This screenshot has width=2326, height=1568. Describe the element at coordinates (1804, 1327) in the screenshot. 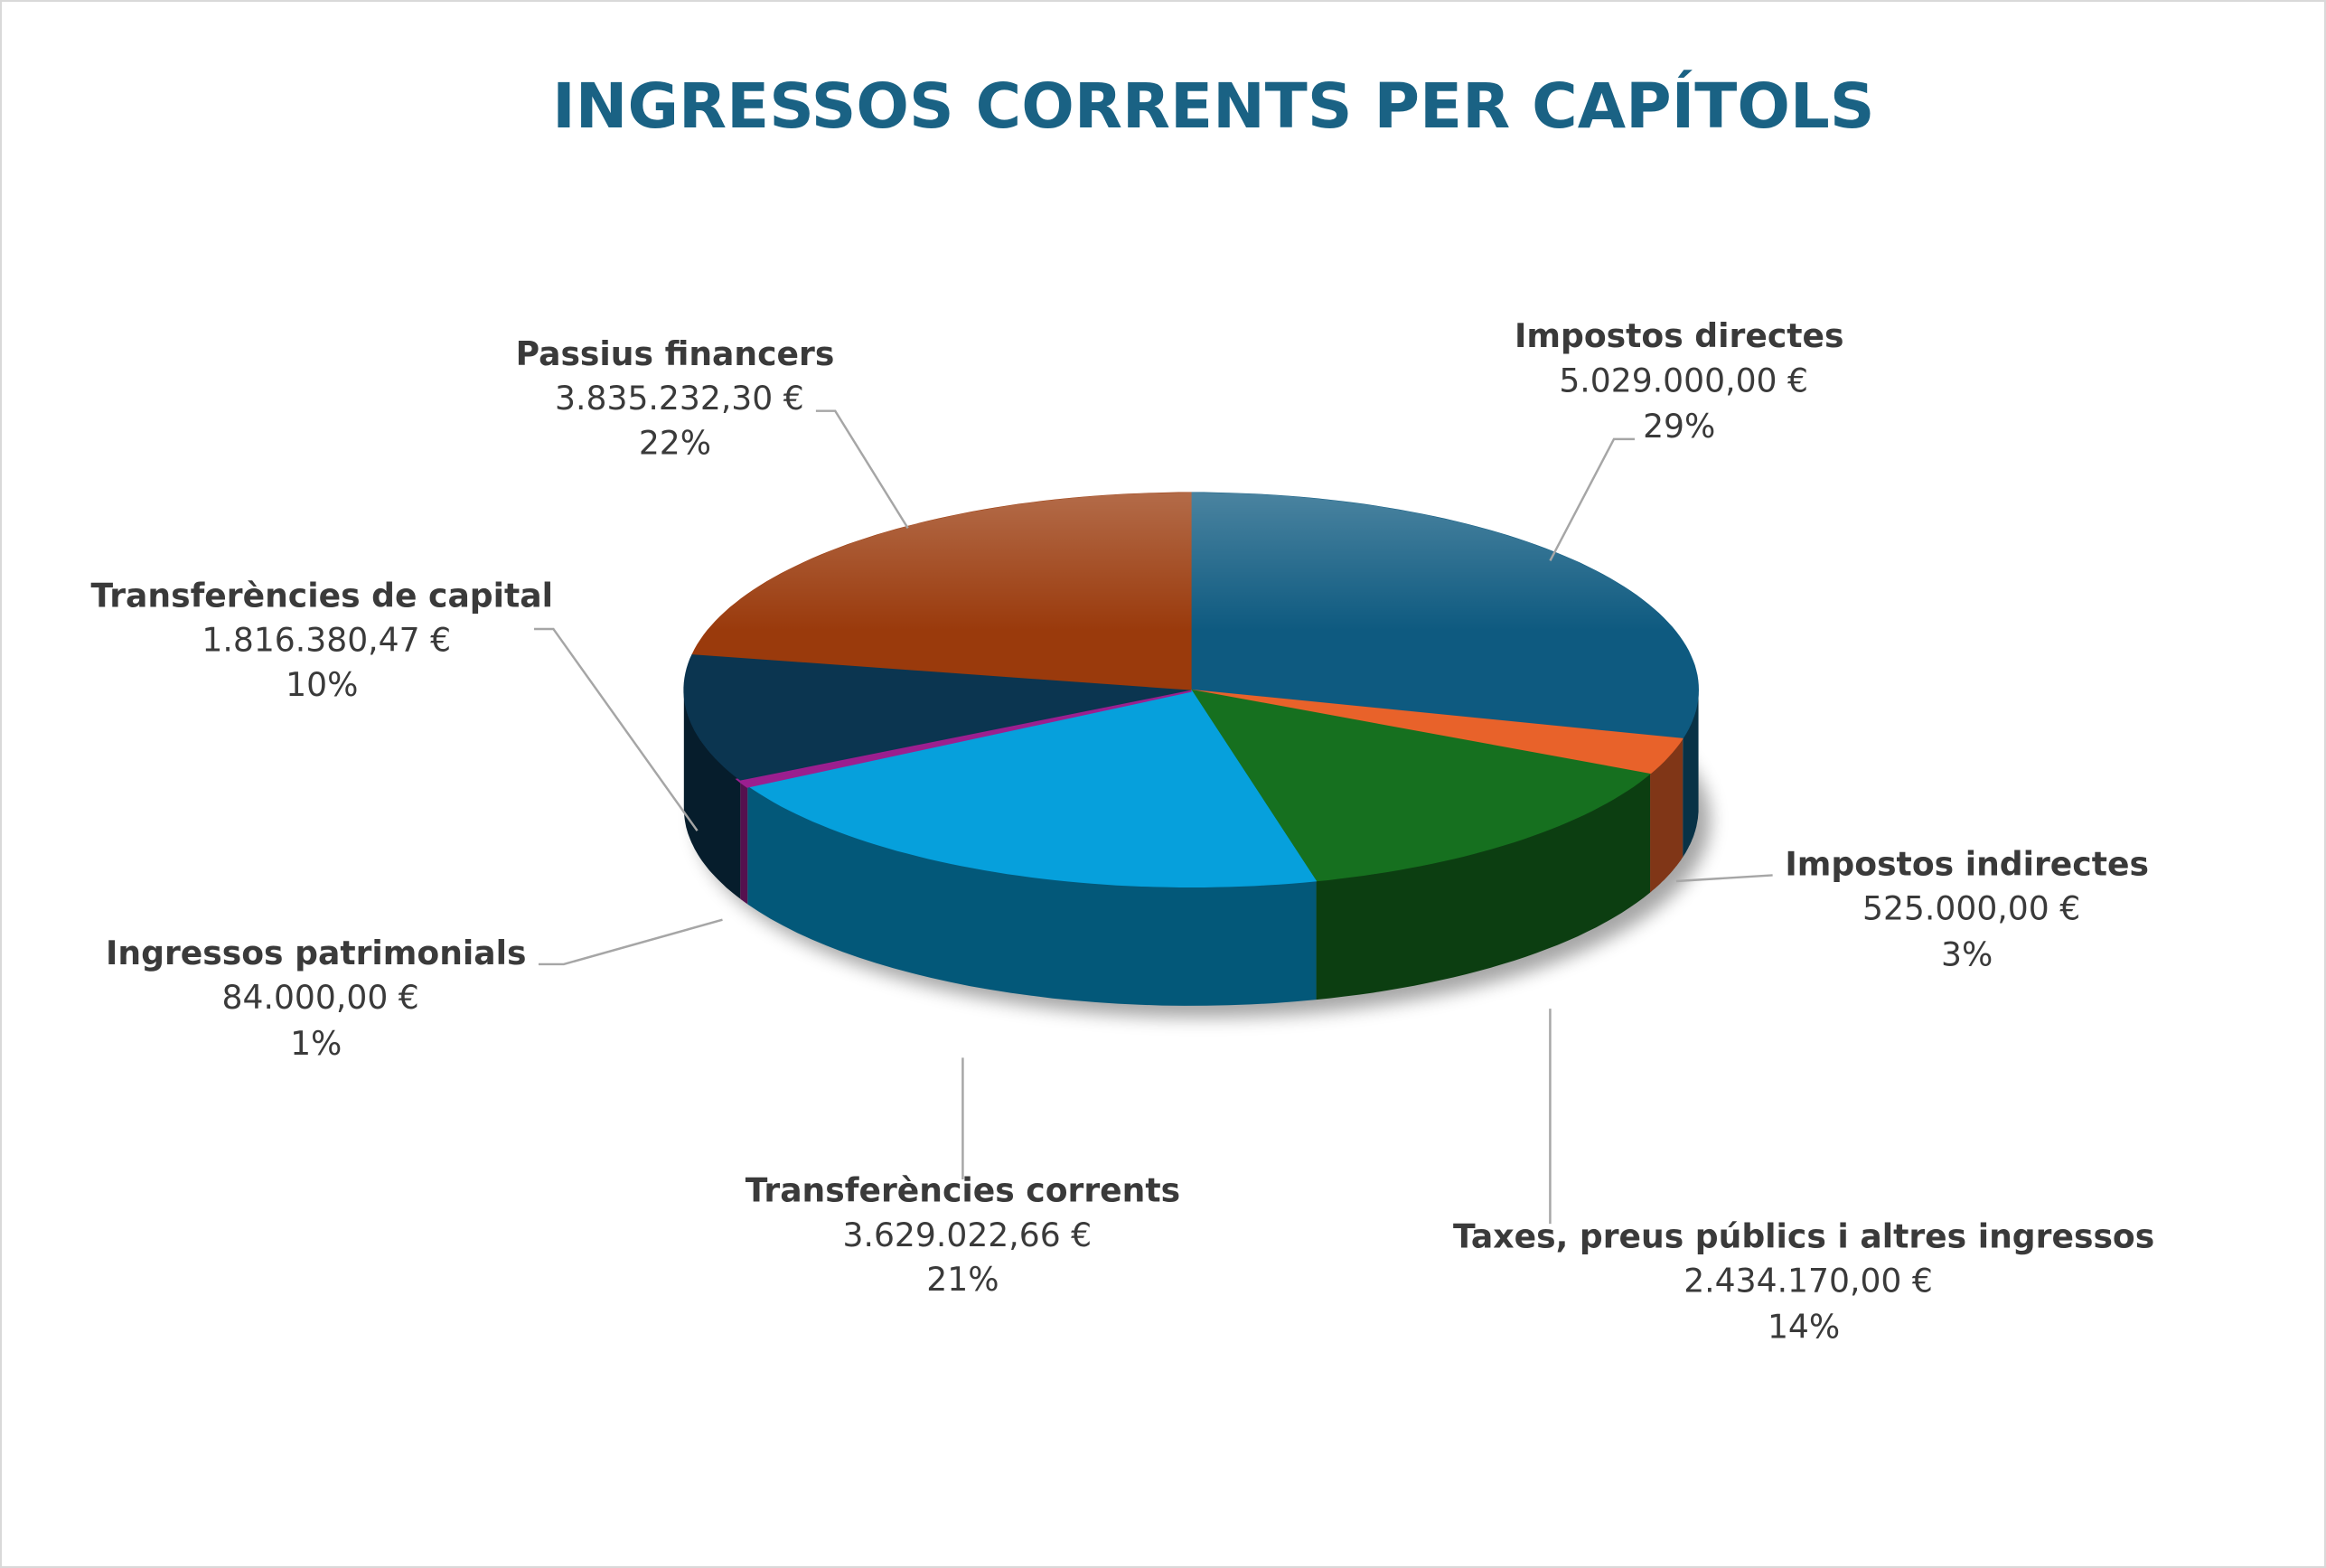

I see `slice-percent: 14%` at that location.